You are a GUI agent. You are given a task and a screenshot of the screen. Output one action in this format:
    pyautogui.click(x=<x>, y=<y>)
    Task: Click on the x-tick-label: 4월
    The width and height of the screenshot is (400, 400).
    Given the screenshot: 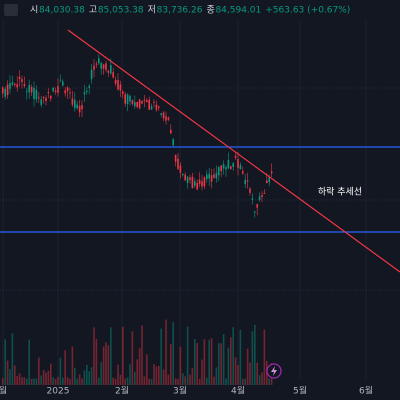 What is the action you would take?
    pyautogui.click(x=238, y=391)
    